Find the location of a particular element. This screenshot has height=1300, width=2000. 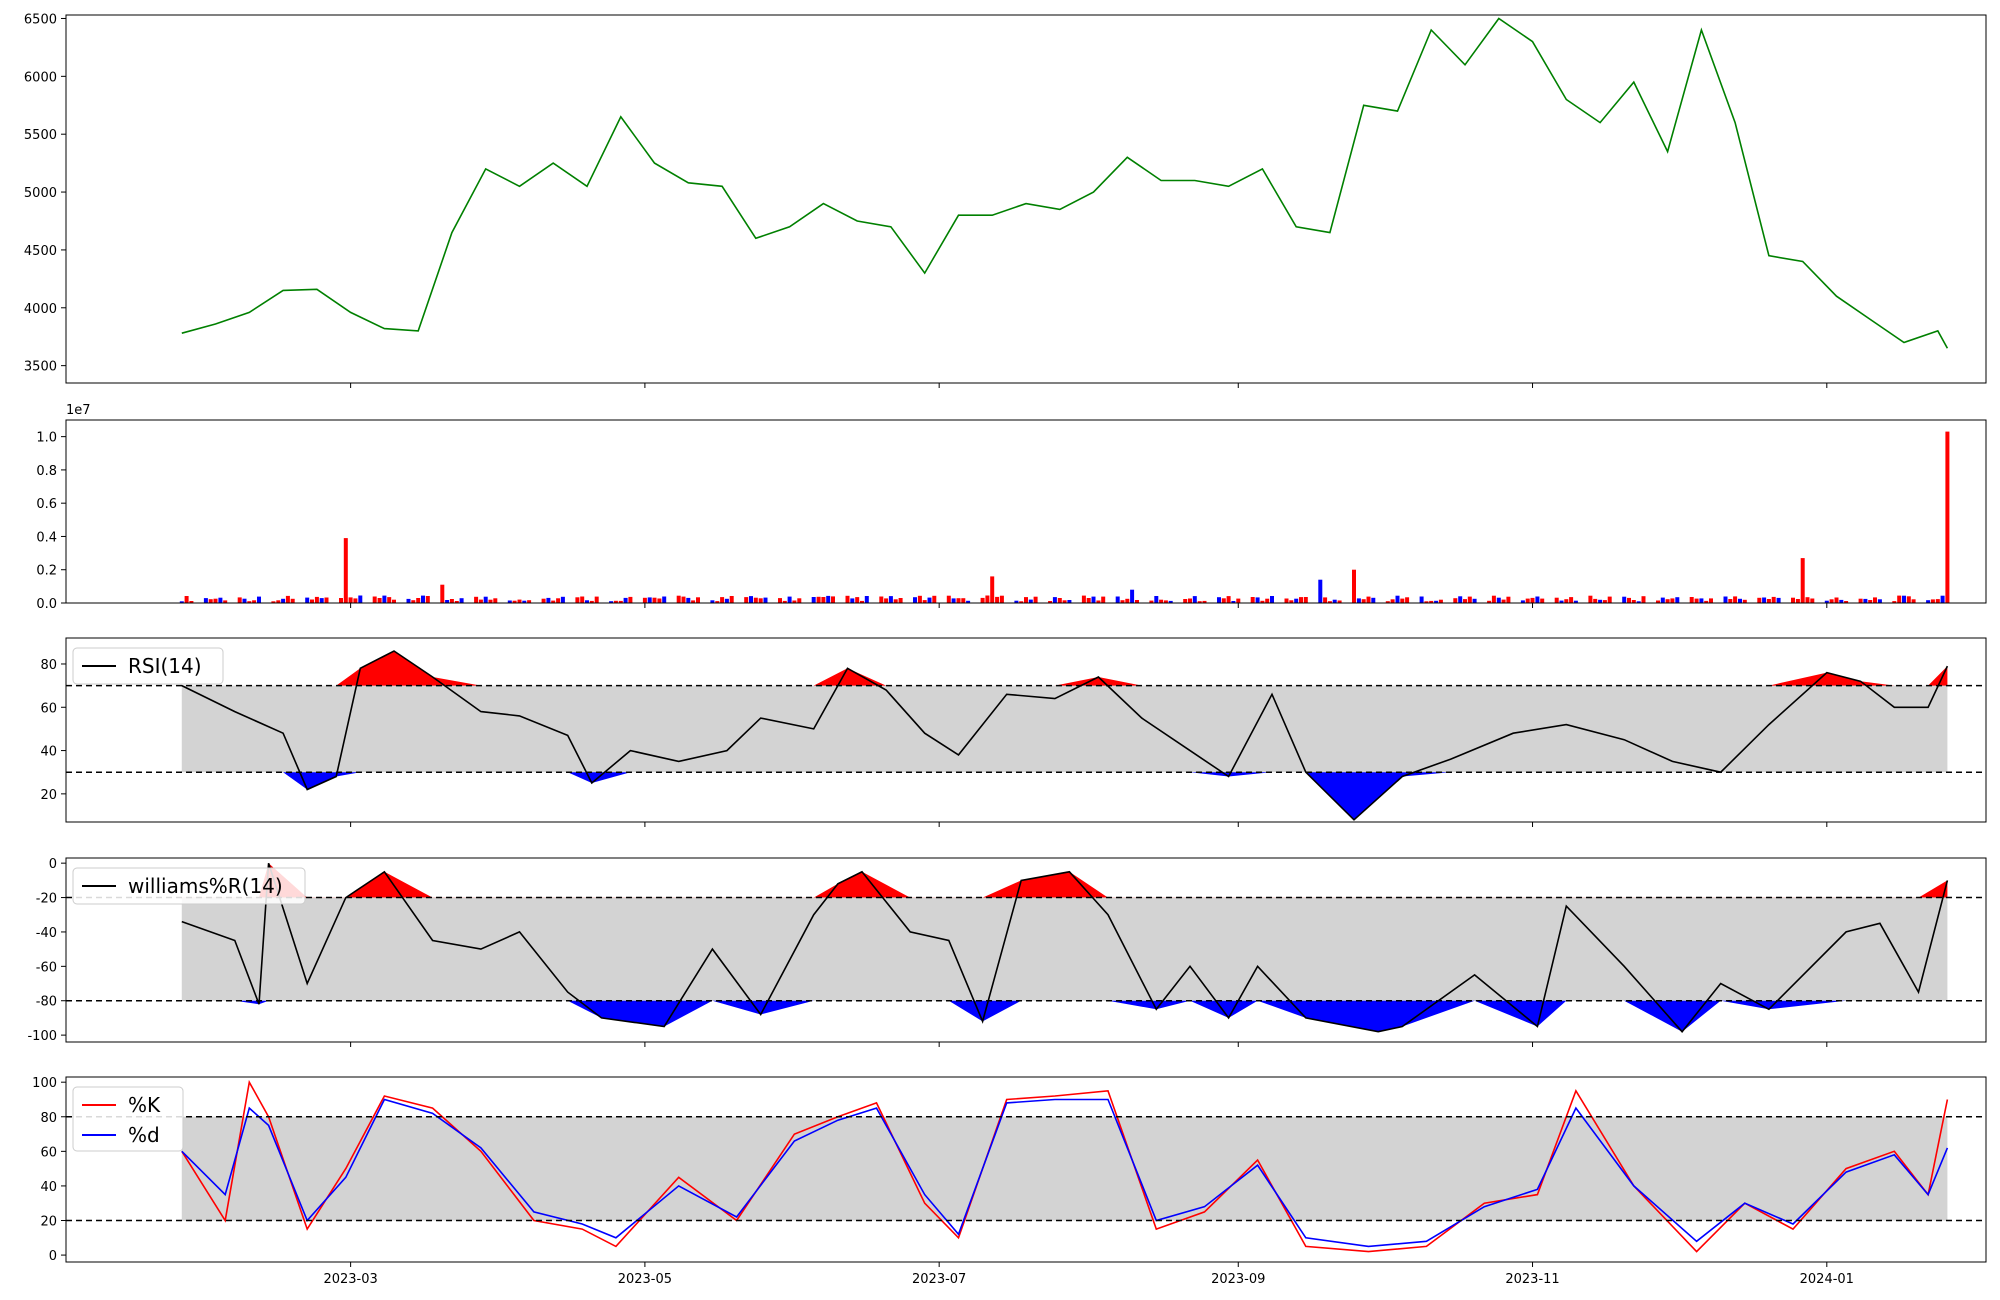

oversold-fill is located at coordinates (1064, 796).